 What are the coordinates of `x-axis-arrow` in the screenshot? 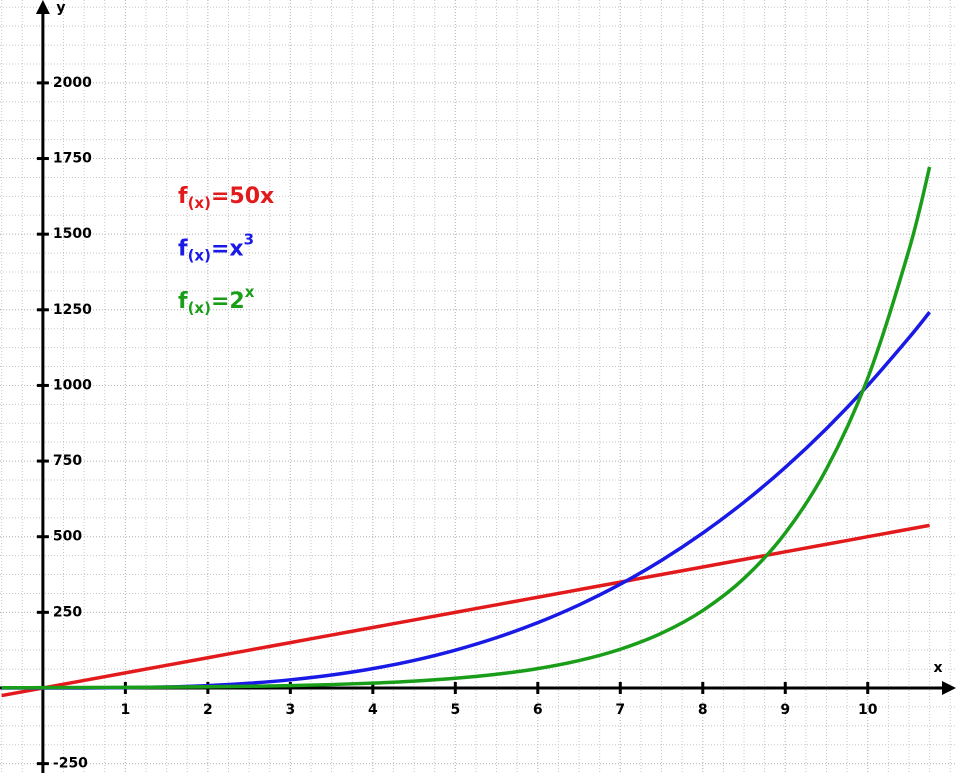 It's located at (949, 687).